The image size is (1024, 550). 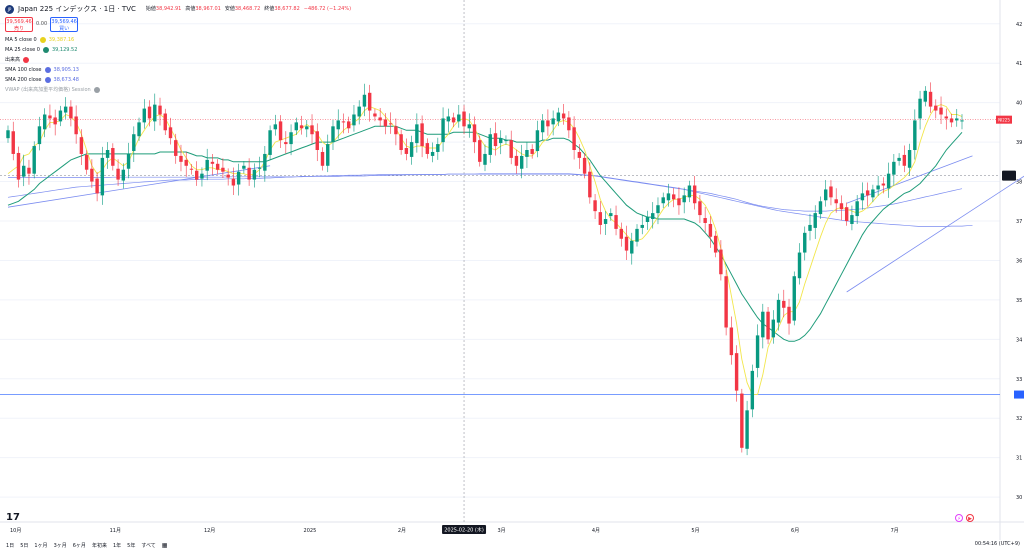 I want to click on range-button: すべて, so click(x=148, y=545).